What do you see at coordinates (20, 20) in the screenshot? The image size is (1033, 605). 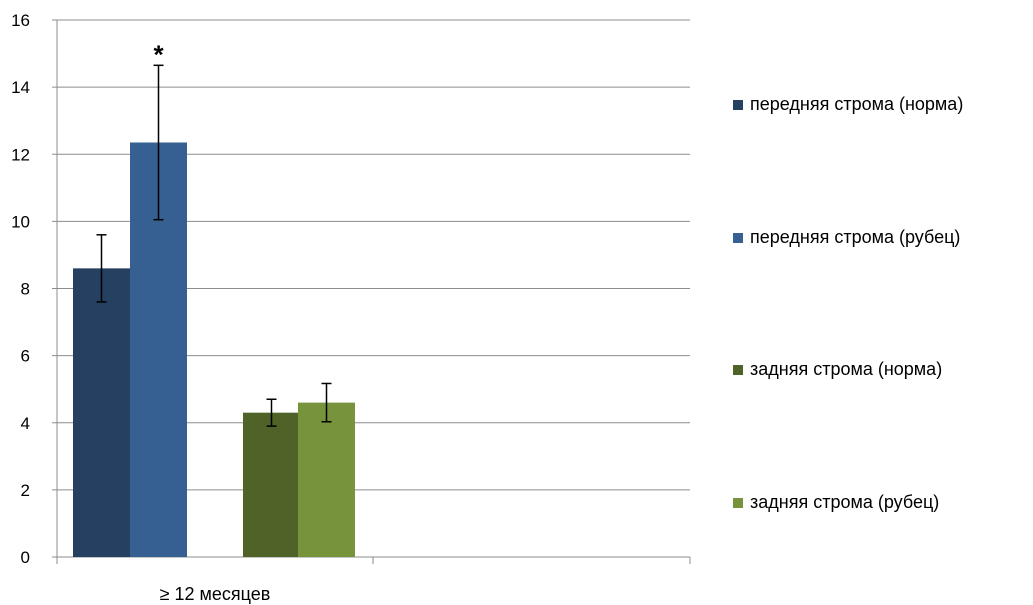 I see `y-tick-label: 16` at bounding box center [20, 20].